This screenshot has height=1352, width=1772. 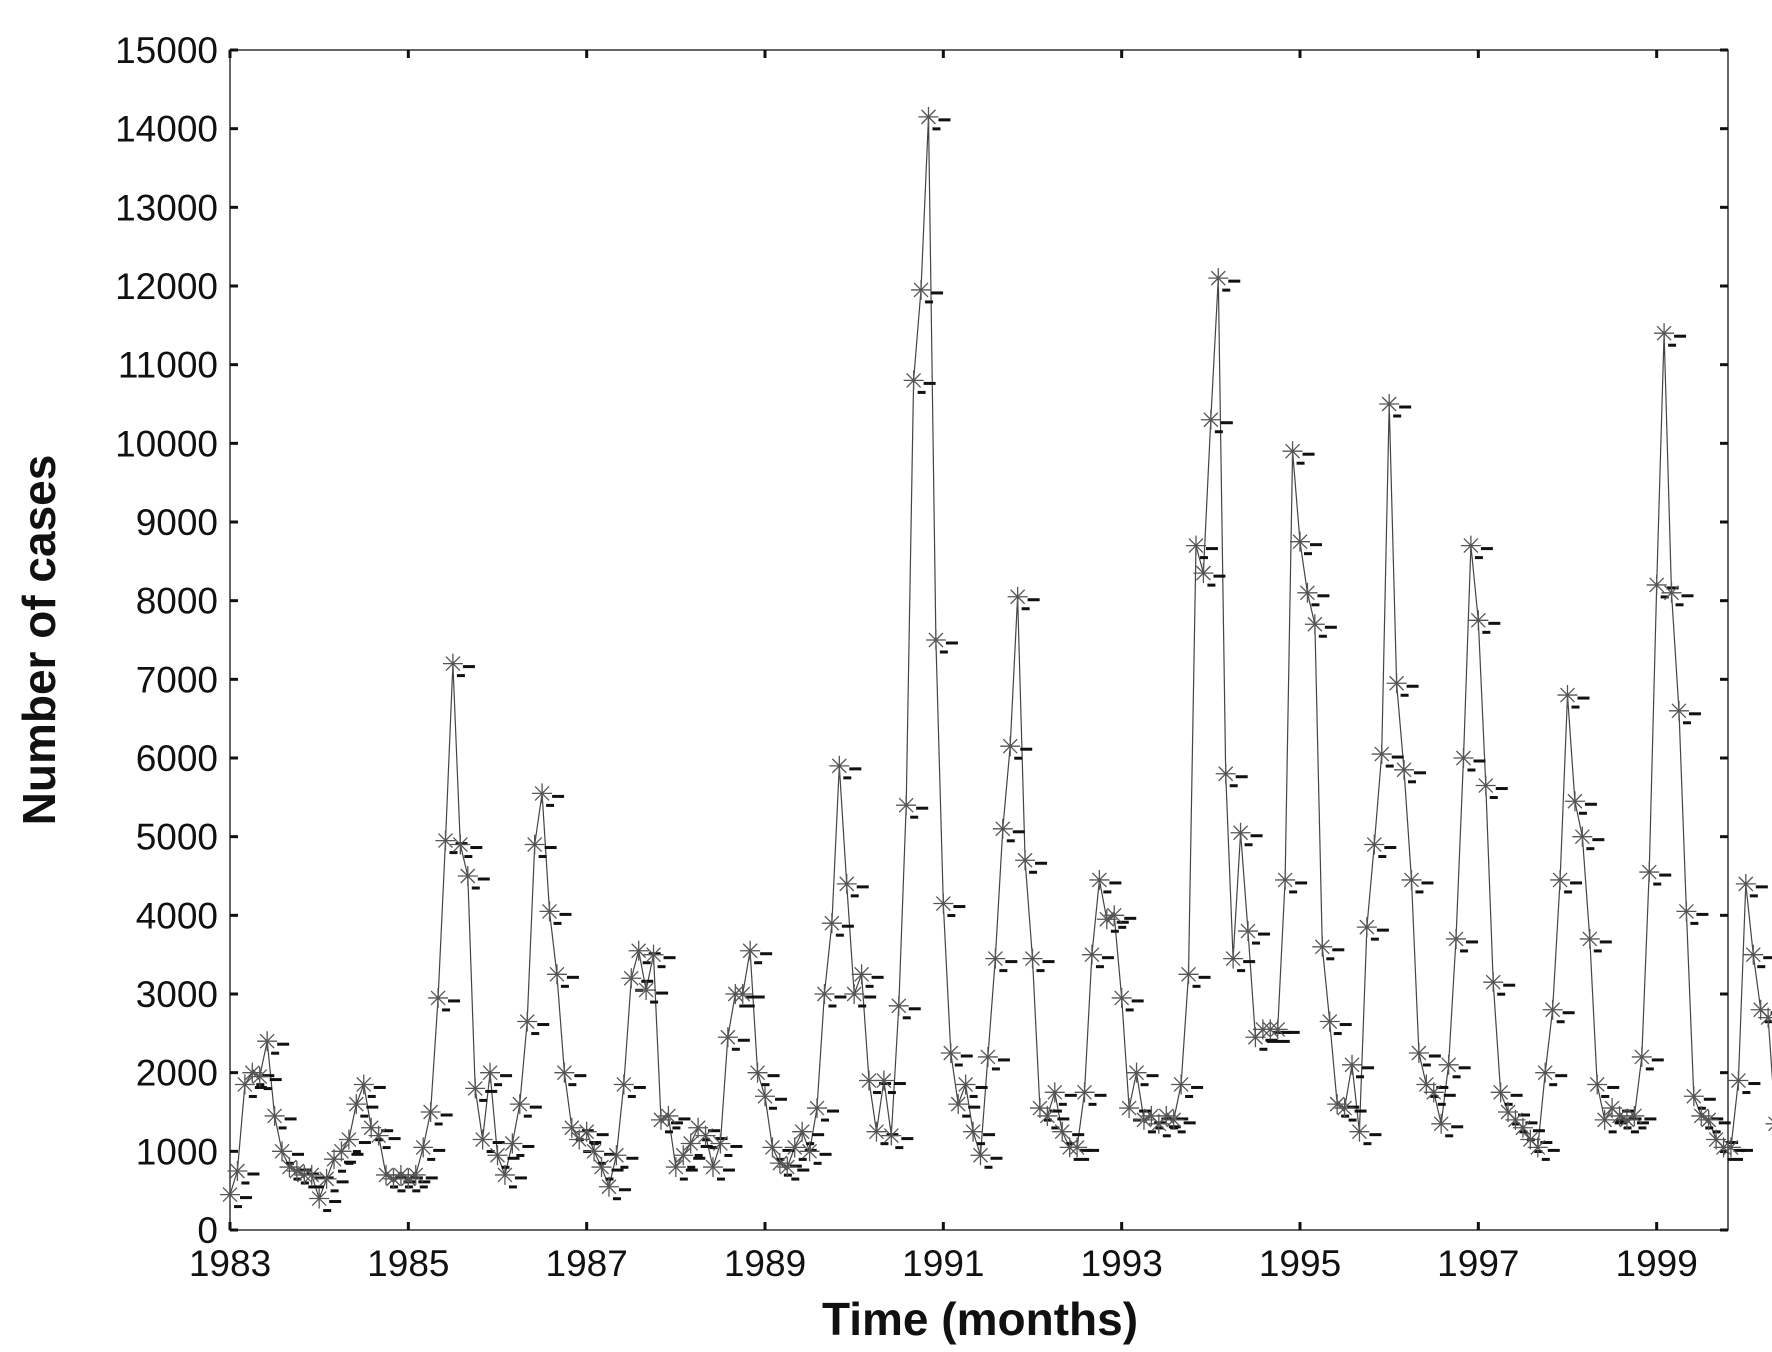 I want to click on x-tick-label: 1983, so click(x=230, y=1263).